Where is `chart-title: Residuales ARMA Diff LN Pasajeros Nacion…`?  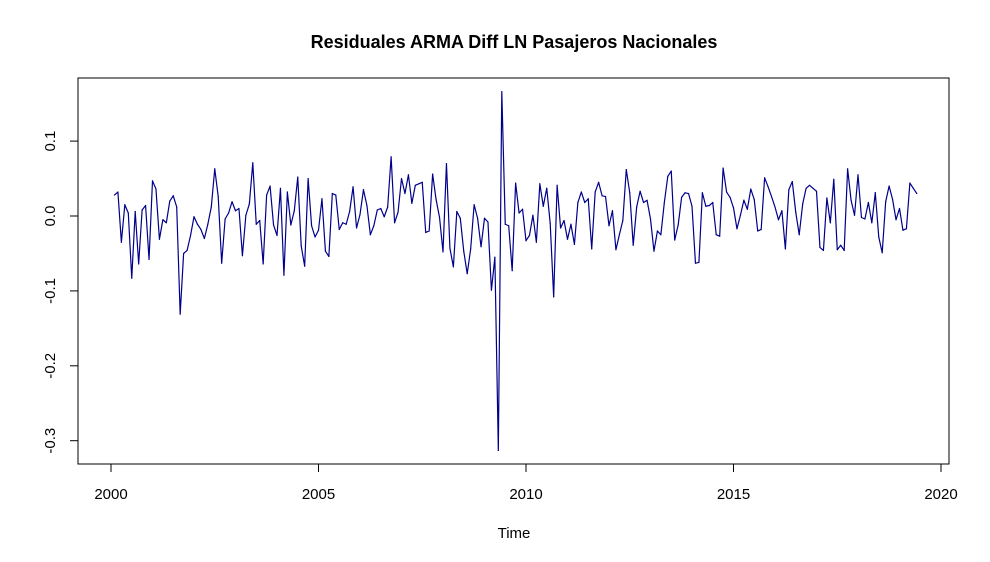 chart-title: Residuales ARMA Diff LN Pasajeros Nacion… is located at coordinates (514, 42).